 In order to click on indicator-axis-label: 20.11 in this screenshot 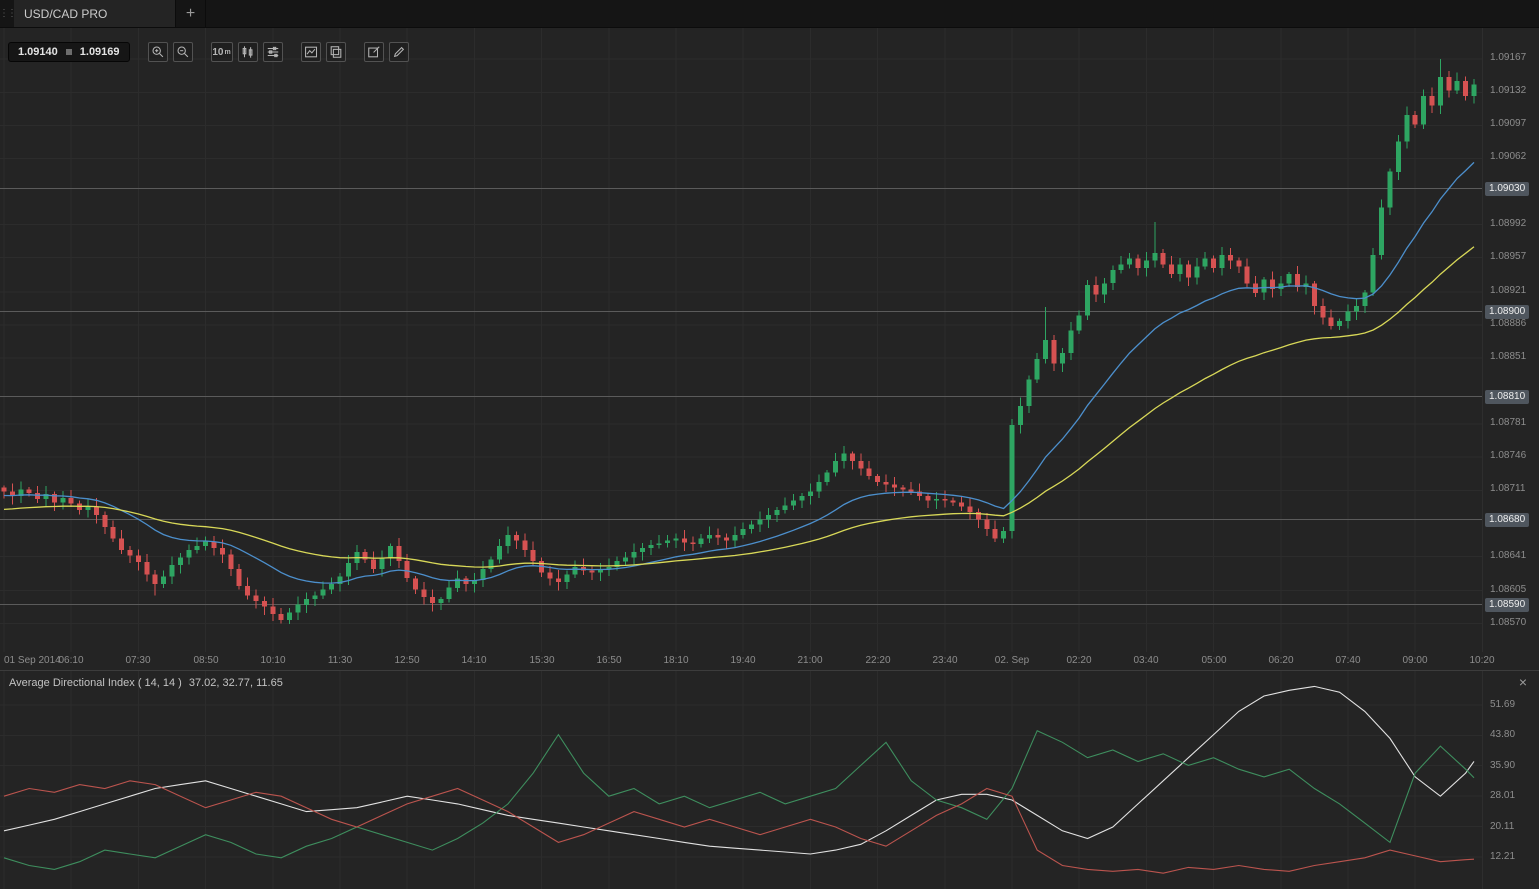, I will do `click(1502, 826)`.